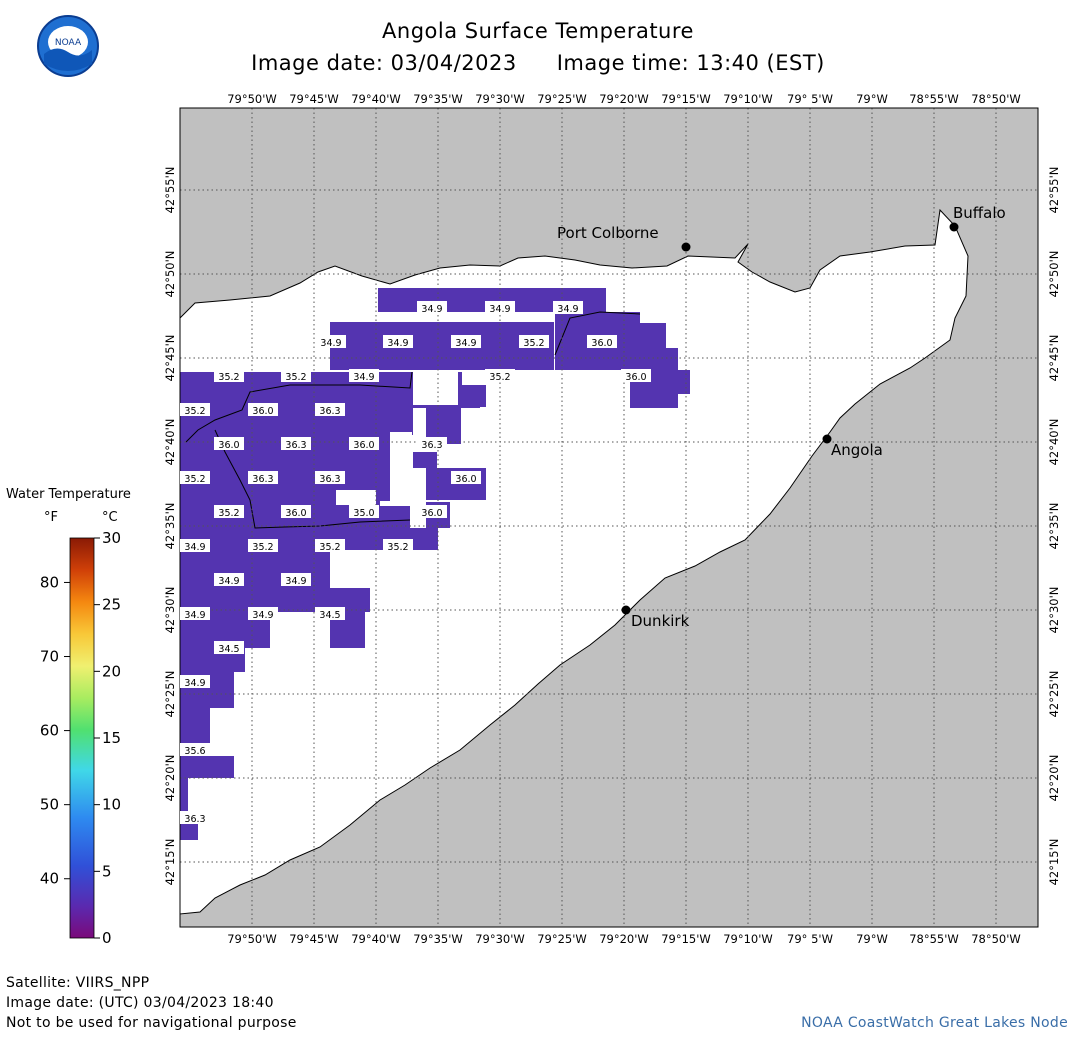 This screenshot has height=1039, width=1078. Describe the element at coordinates (151, 1023) in the screenshot. I see `disclaimer-text: Not to be used for navigational purpose` at that location.